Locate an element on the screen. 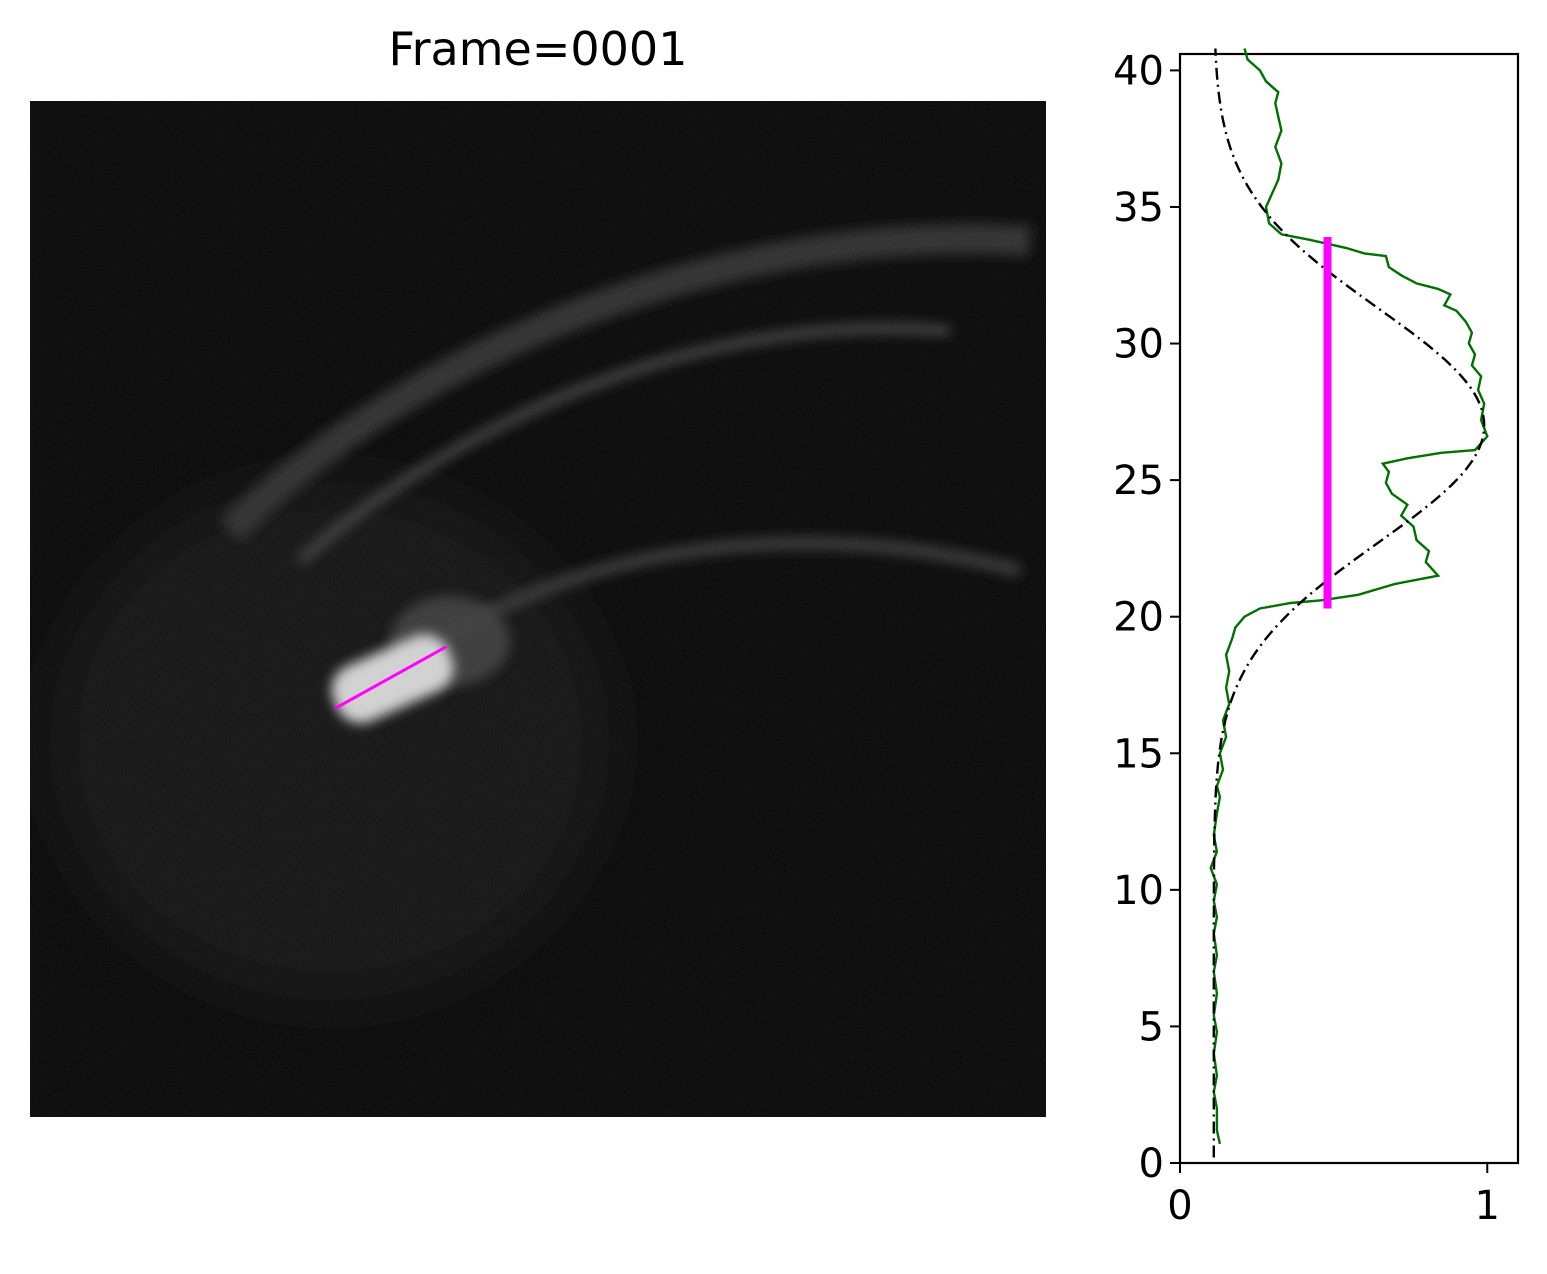 This screenshot has height=1274, width=1547. y-tick-label: 20 is located at coordinates (1138, 618).